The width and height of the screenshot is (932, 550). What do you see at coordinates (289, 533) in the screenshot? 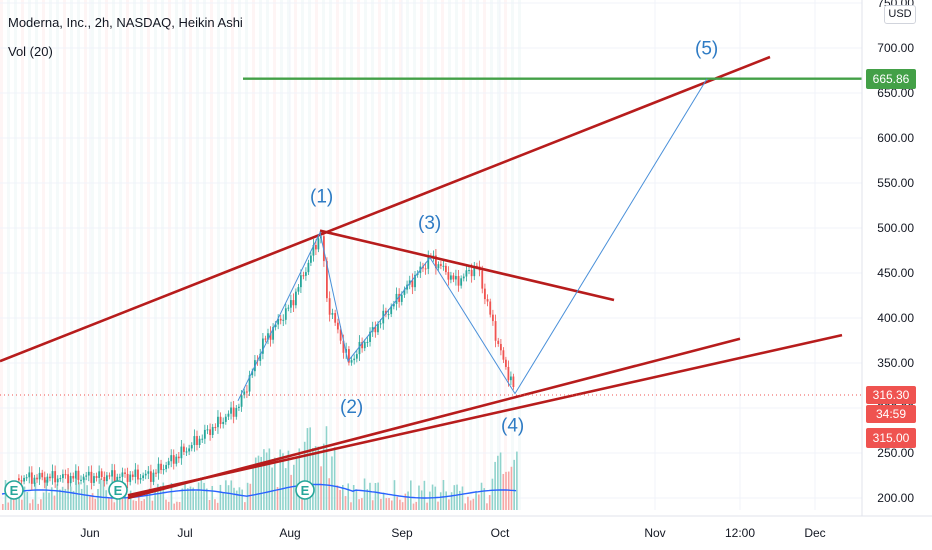
I see `time-tick-label: Aug` at bounding box center [289, 533].